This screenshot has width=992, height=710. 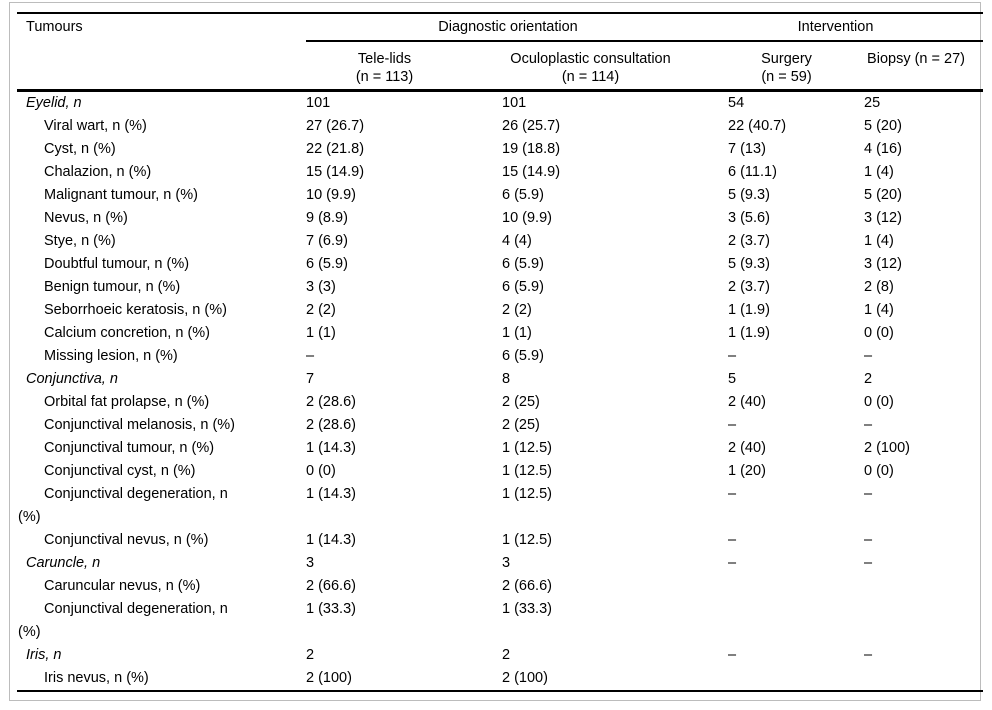 I want to click on value-cell: 0 (0), so click(x=879, y=401).